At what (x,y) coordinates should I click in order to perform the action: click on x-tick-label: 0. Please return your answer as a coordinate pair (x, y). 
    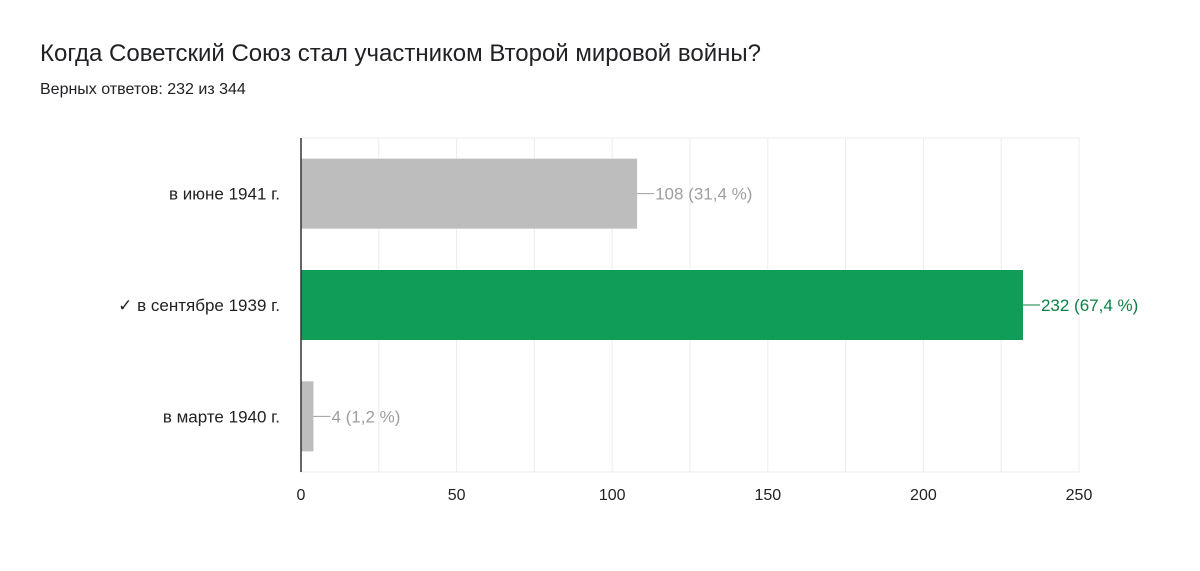
    Looking at the image, I should click on (301, 495).